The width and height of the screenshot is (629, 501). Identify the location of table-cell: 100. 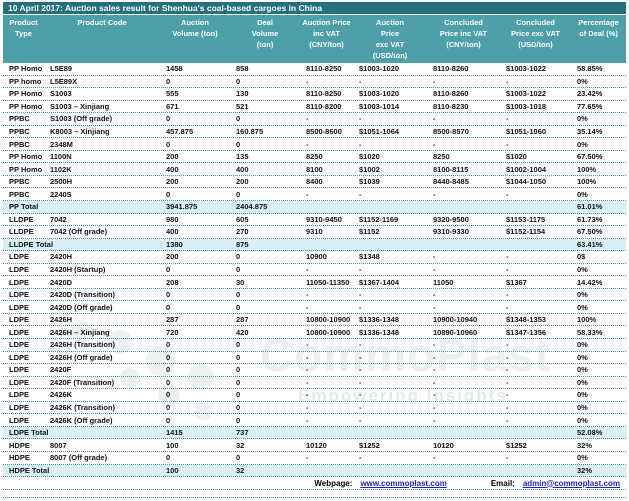
(172, 445).